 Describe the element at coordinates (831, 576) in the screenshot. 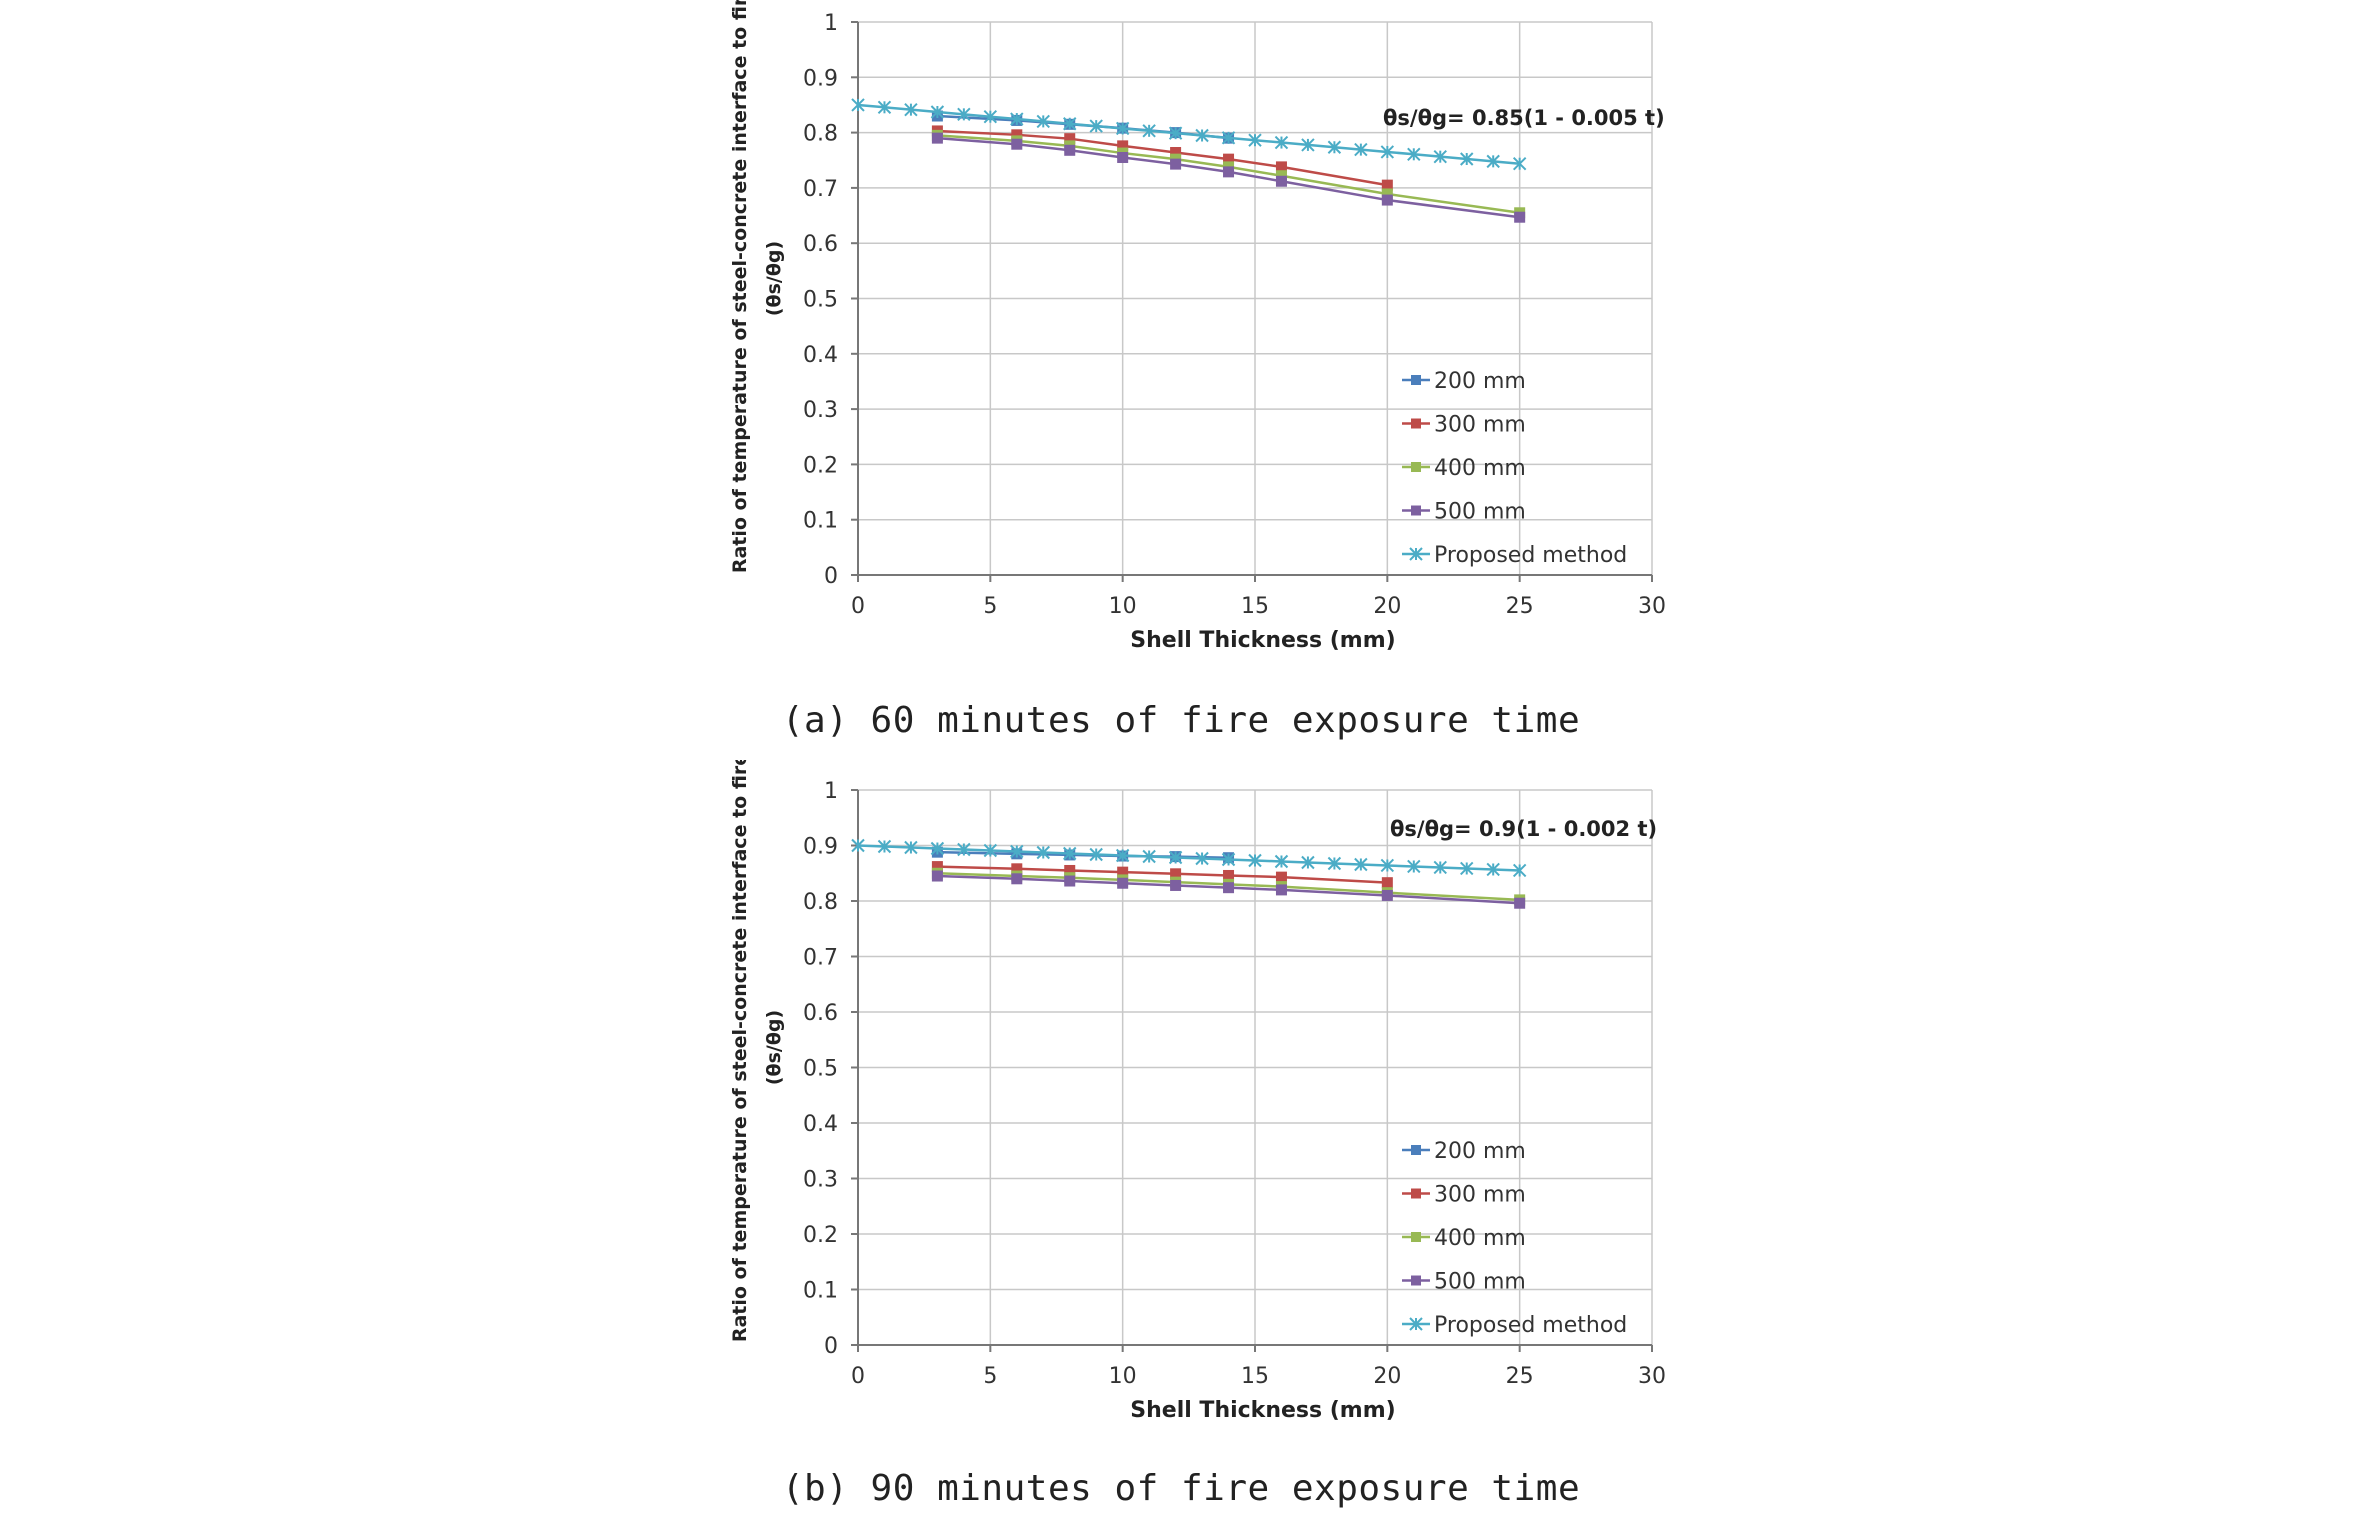

I see `y-tick-label: 0` at that location.